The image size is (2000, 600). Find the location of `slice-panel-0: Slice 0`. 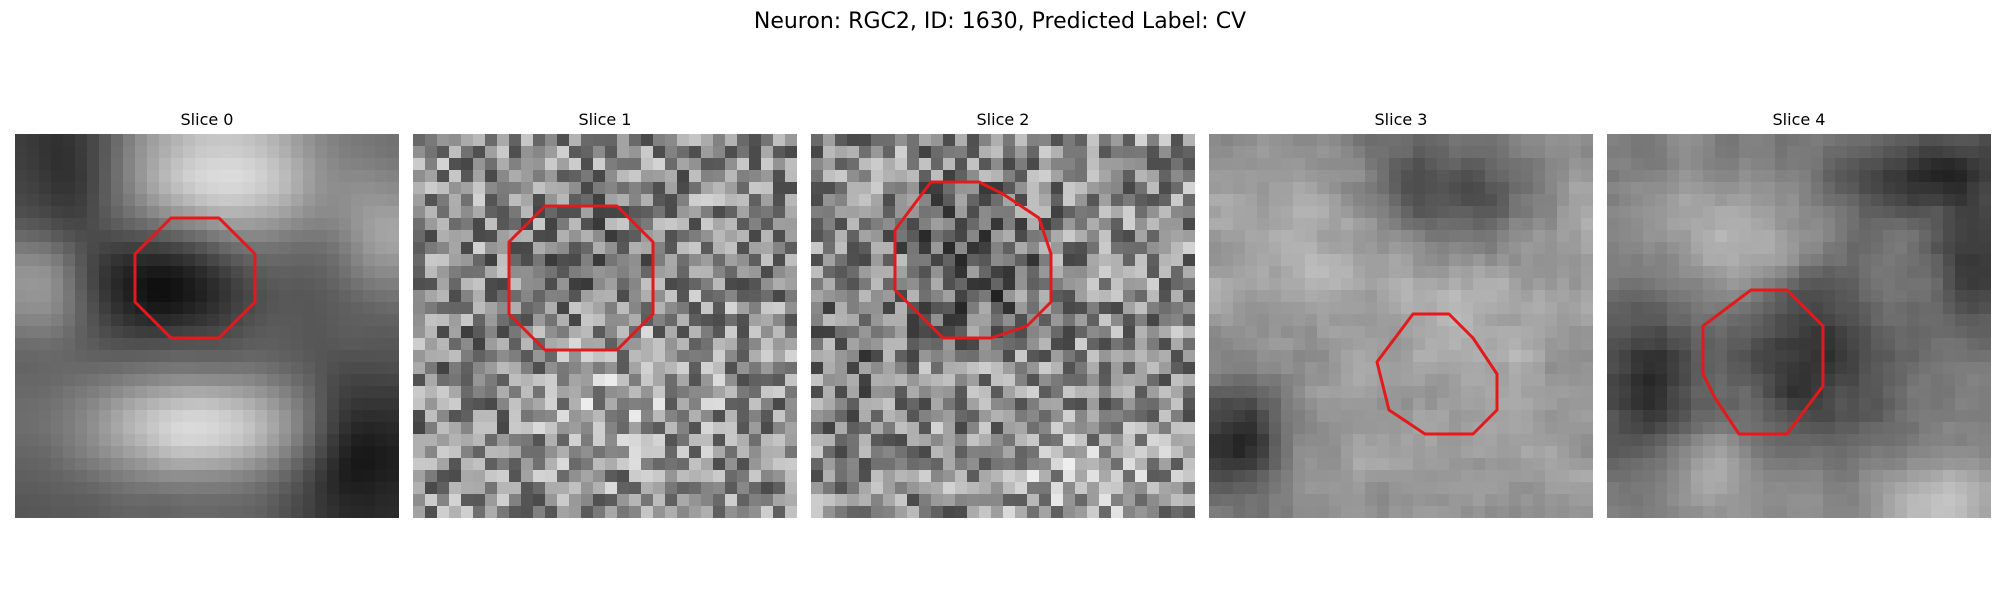

slice-panel-0: Slice 0 is located at coordinates (207, 318).